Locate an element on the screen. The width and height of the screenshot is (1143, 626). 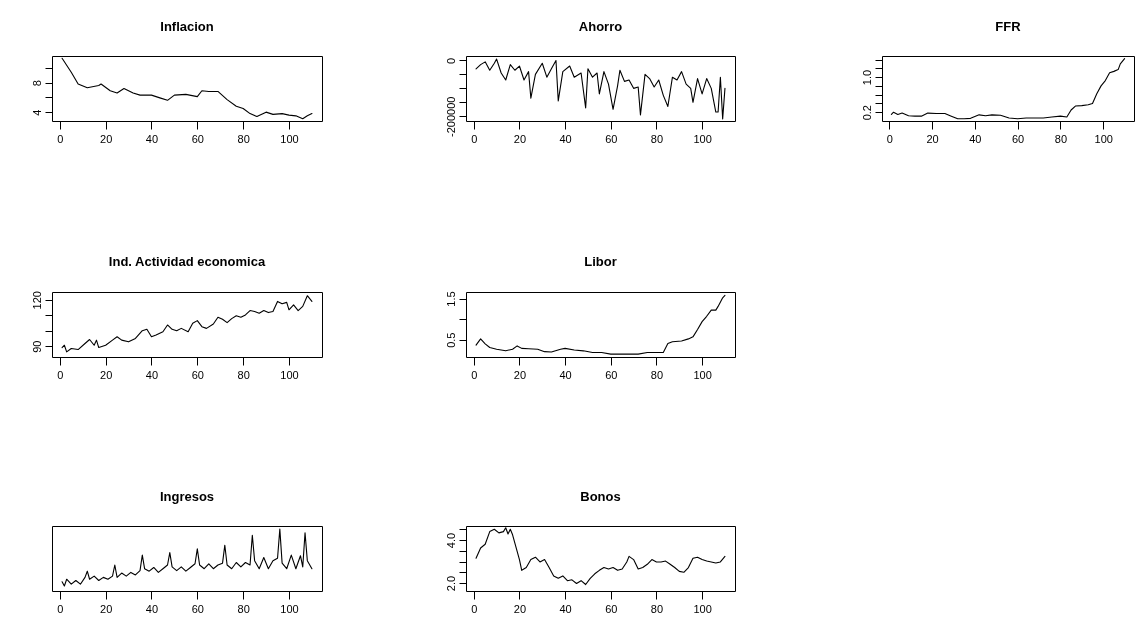
y-tick-label: 0.5 is located at coordinates (450, 340).